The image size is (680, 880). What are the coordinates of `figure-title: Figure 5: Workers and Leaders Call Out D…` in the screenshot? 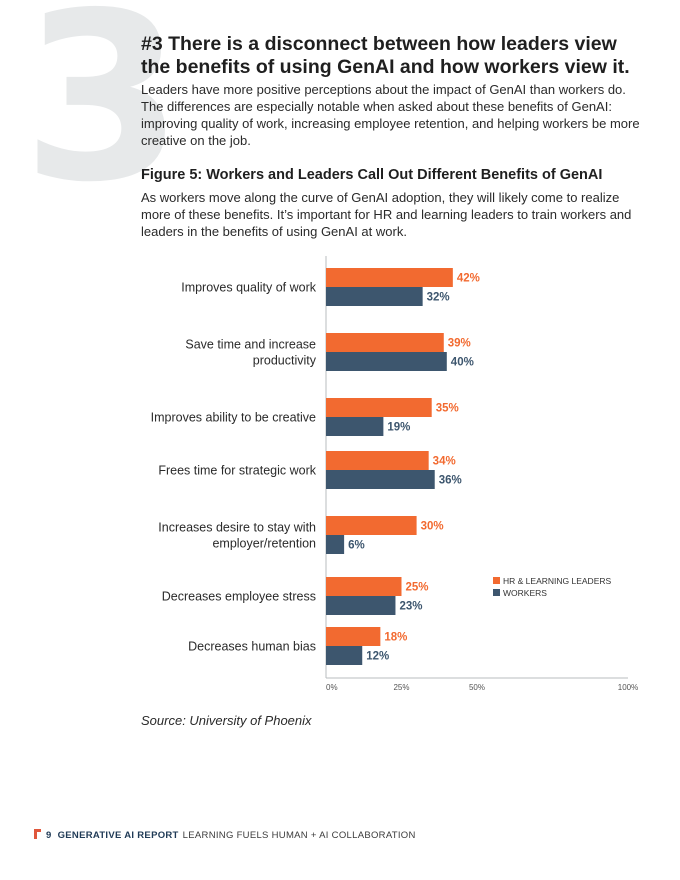 It's located at (372, 175).